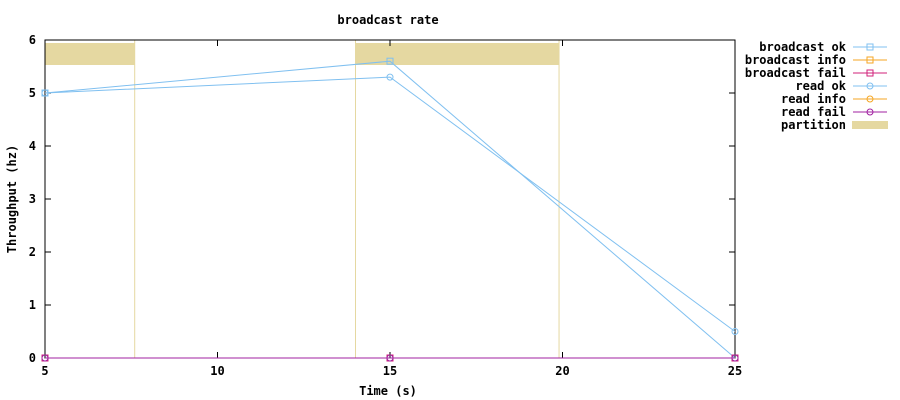 The height and width of the screenshot is (400, 900). What do you see at coordinates (820, 86) in the screenshot?
I see `legend-label: read ok` at bounding box center [820, 86].